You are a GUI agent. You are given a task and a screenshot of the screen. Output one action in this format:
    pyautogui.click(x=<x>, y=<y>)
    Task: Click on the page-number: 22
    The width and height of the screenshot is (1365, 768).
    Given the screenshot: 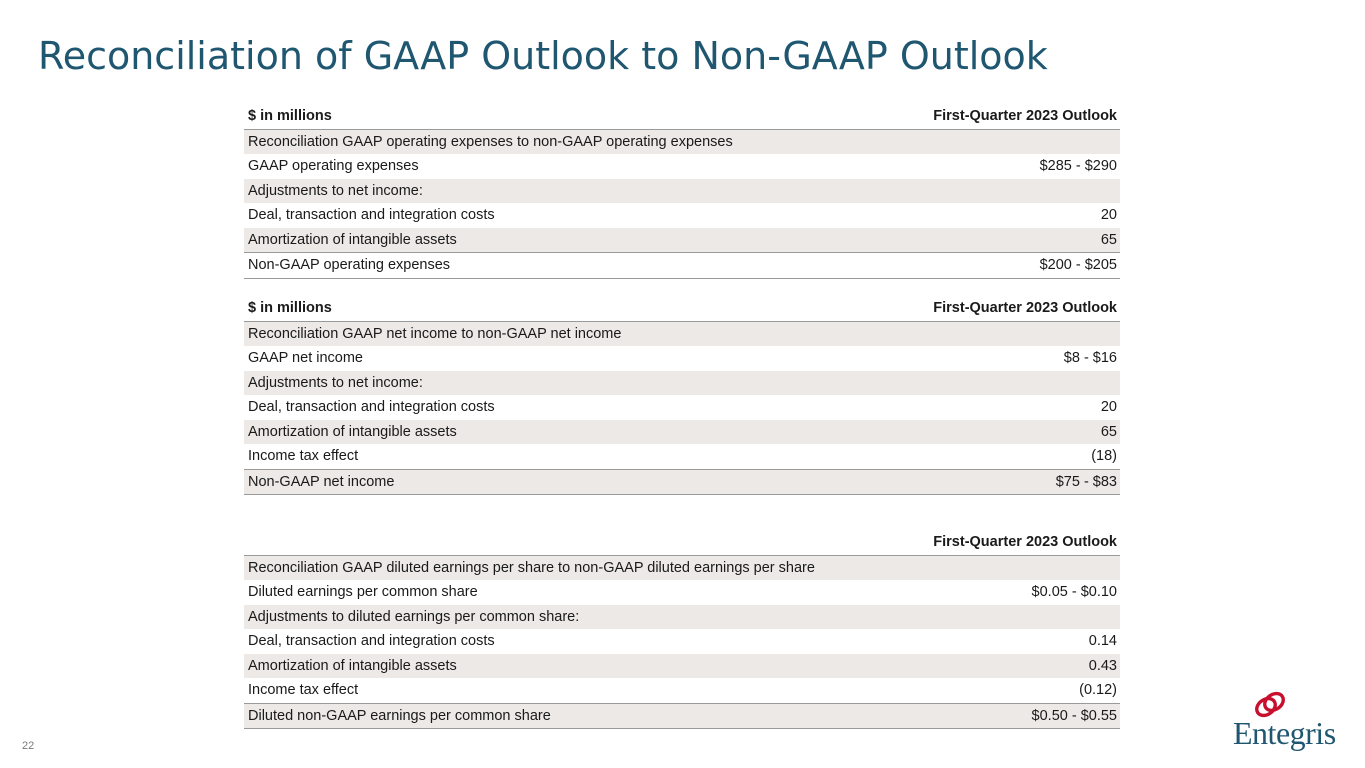 What is the action you would take?
    pyautogui.click(x=28, y=746)
    